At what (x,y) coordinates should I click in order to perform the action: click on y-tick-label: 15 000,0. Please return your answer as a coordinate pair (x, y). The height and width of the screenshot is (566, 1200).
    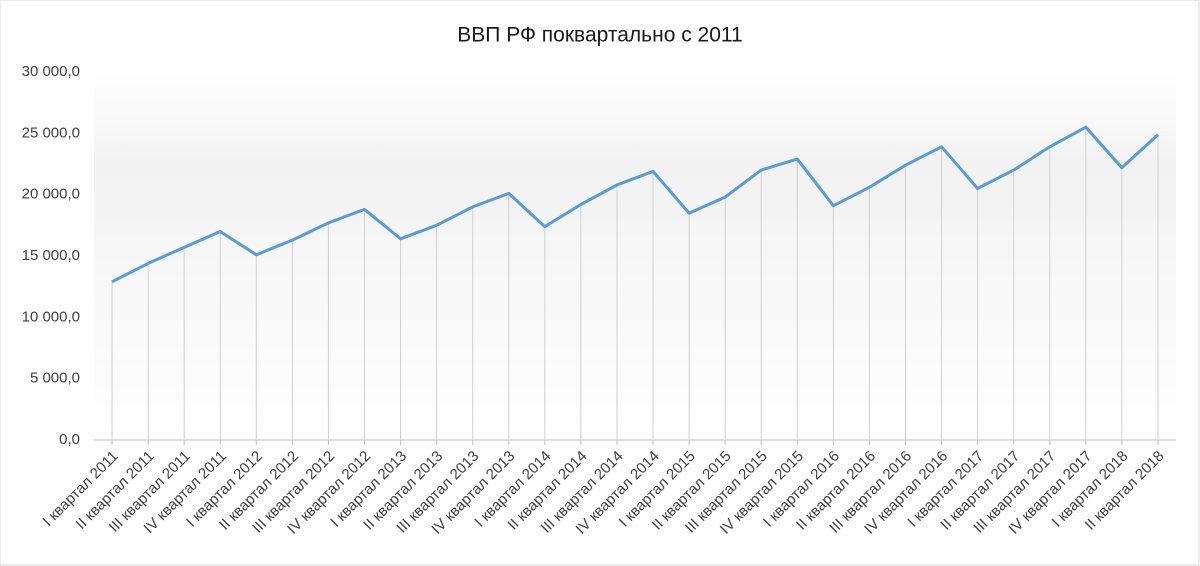
    Looking at the image, I should click on (51, 255).